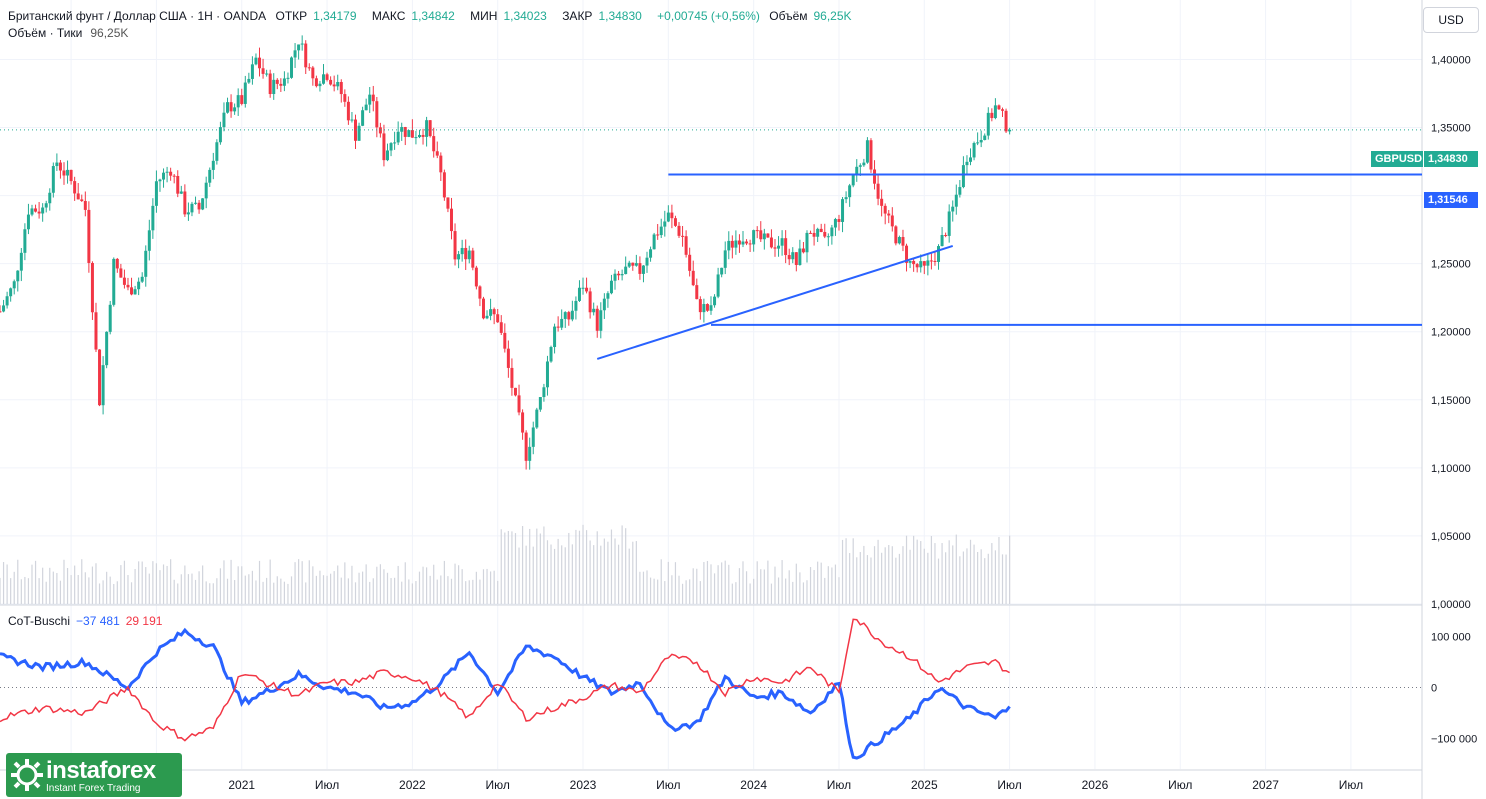 This screenshot has height=799, width=1486. I want to click on trend-line, so click(775, 302).